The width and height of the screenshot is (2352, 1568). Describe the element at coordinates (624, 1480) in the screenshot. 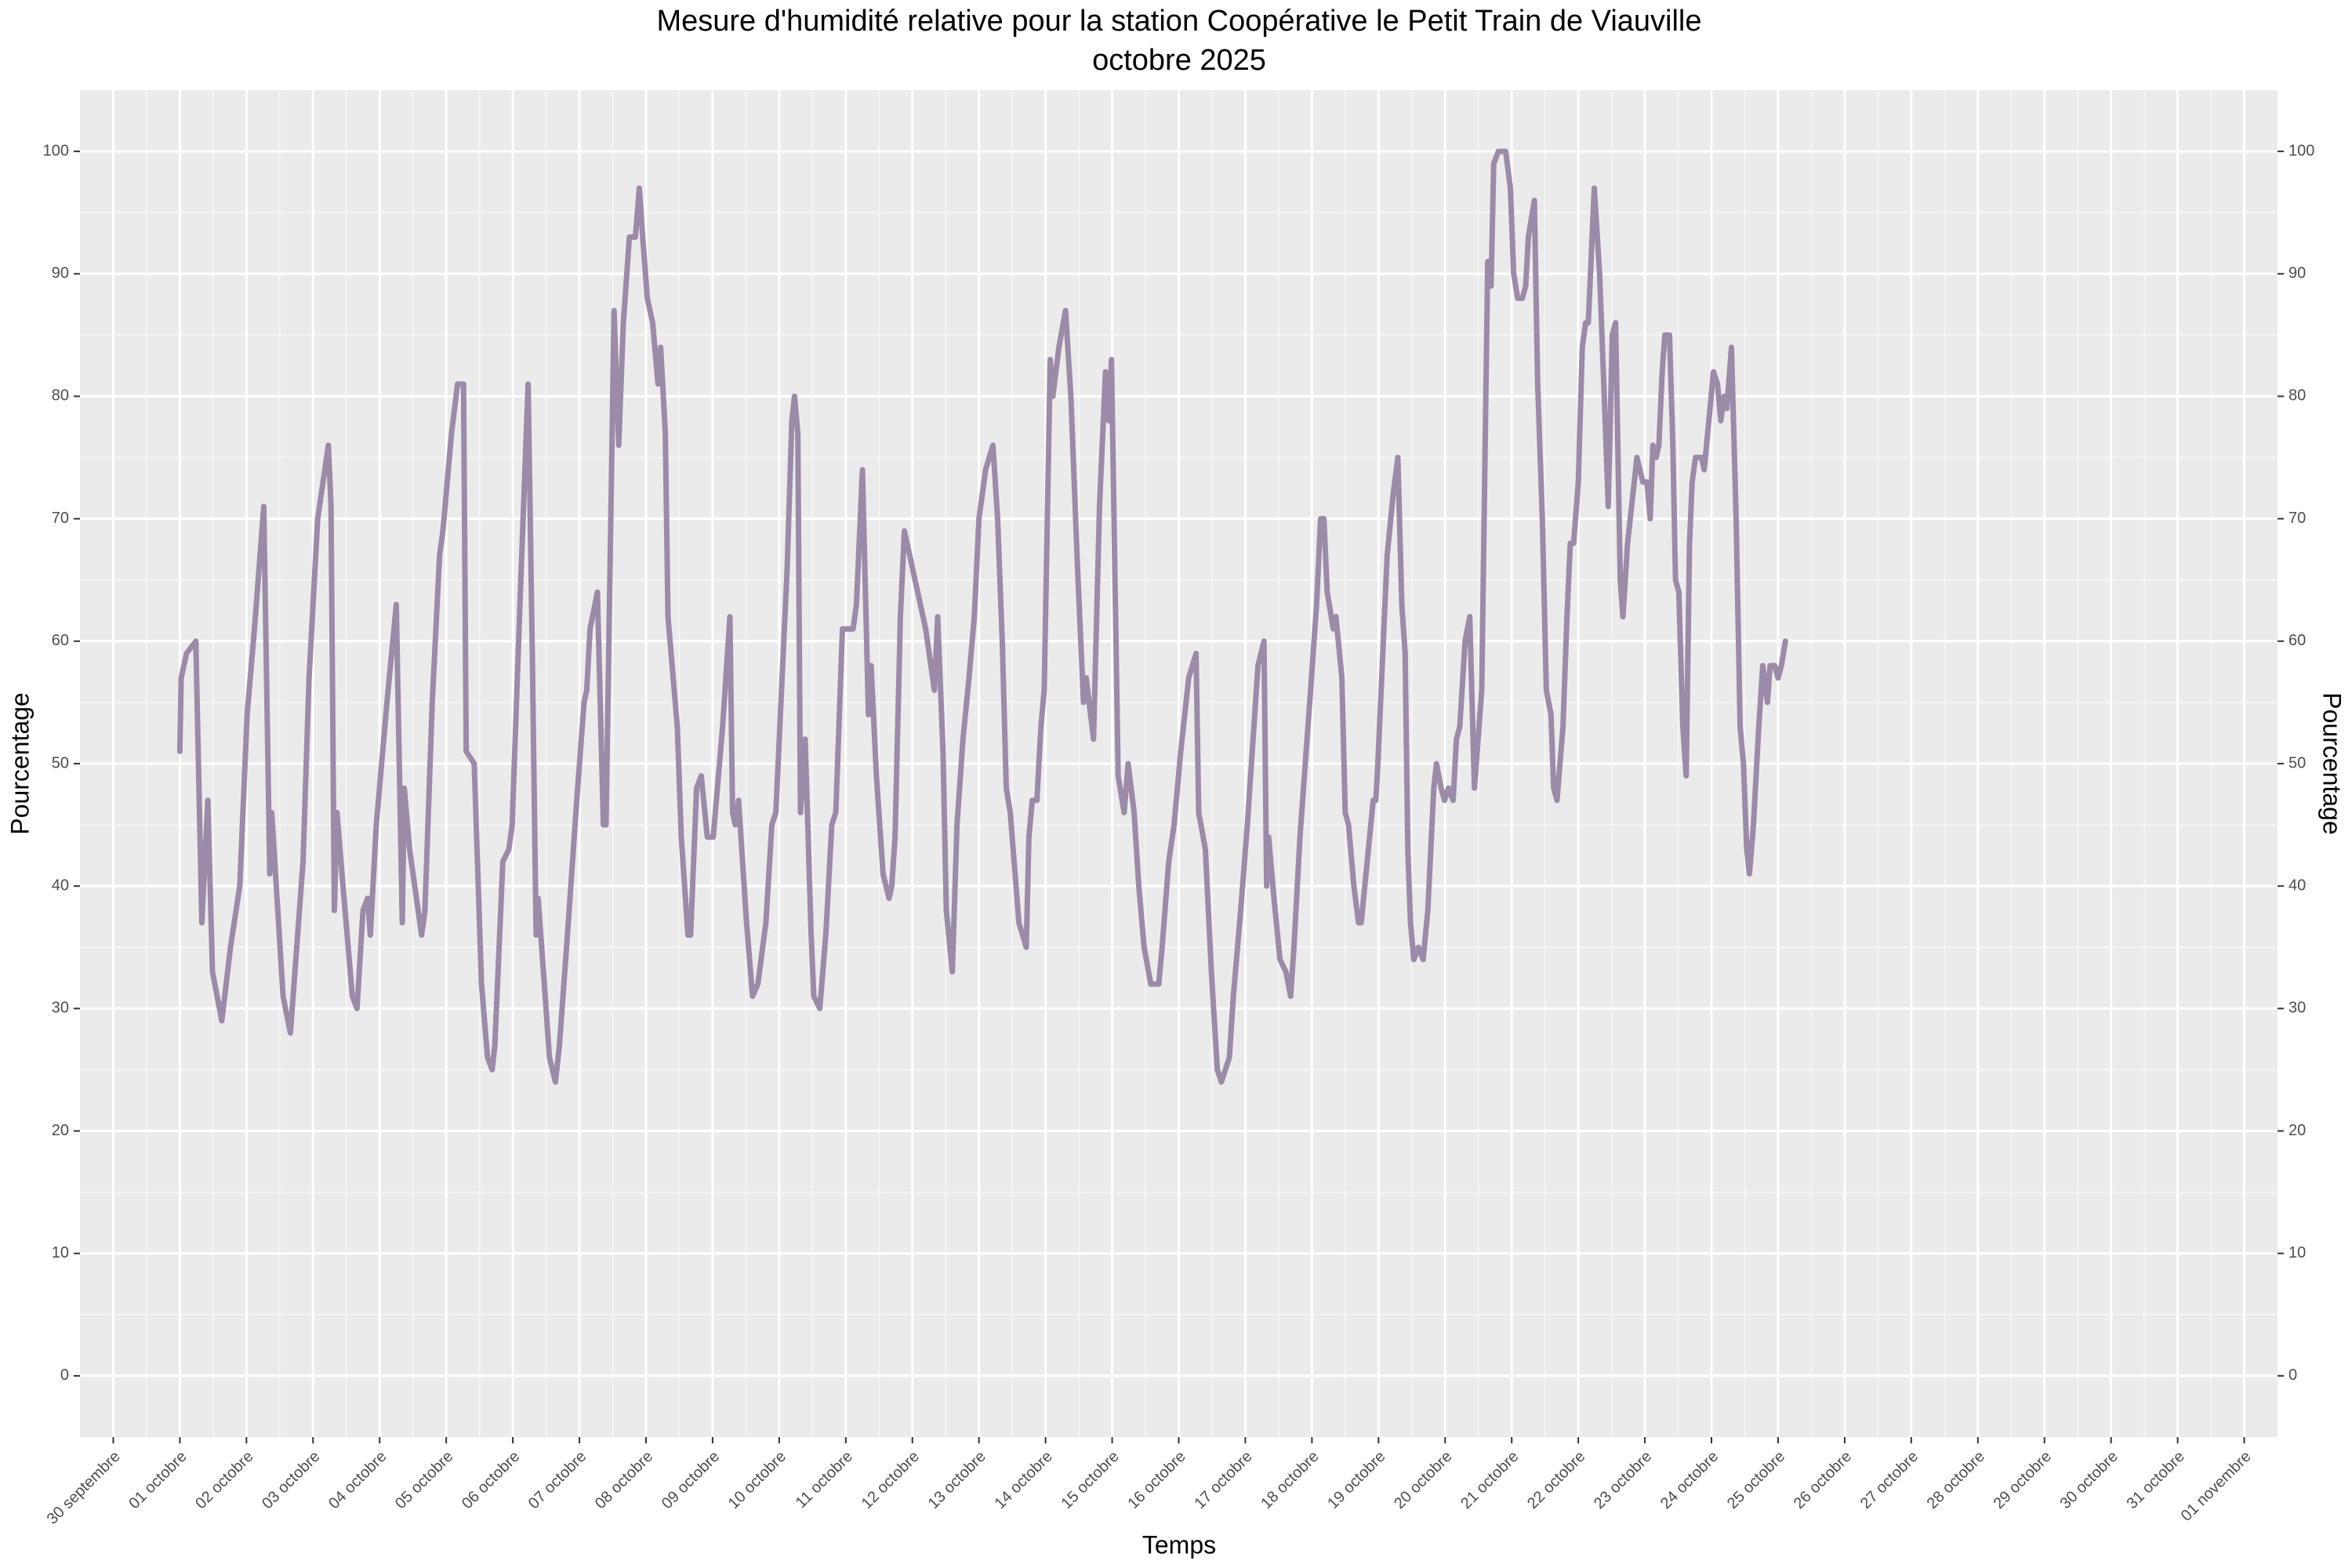

I see `x-tick-label: 08 octobre` at that location.